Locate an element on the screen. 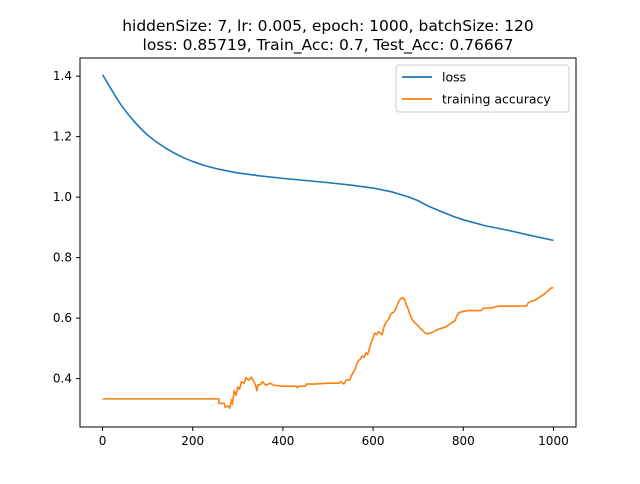  legend: loss training accuracy is located at coordinates (482, 88).